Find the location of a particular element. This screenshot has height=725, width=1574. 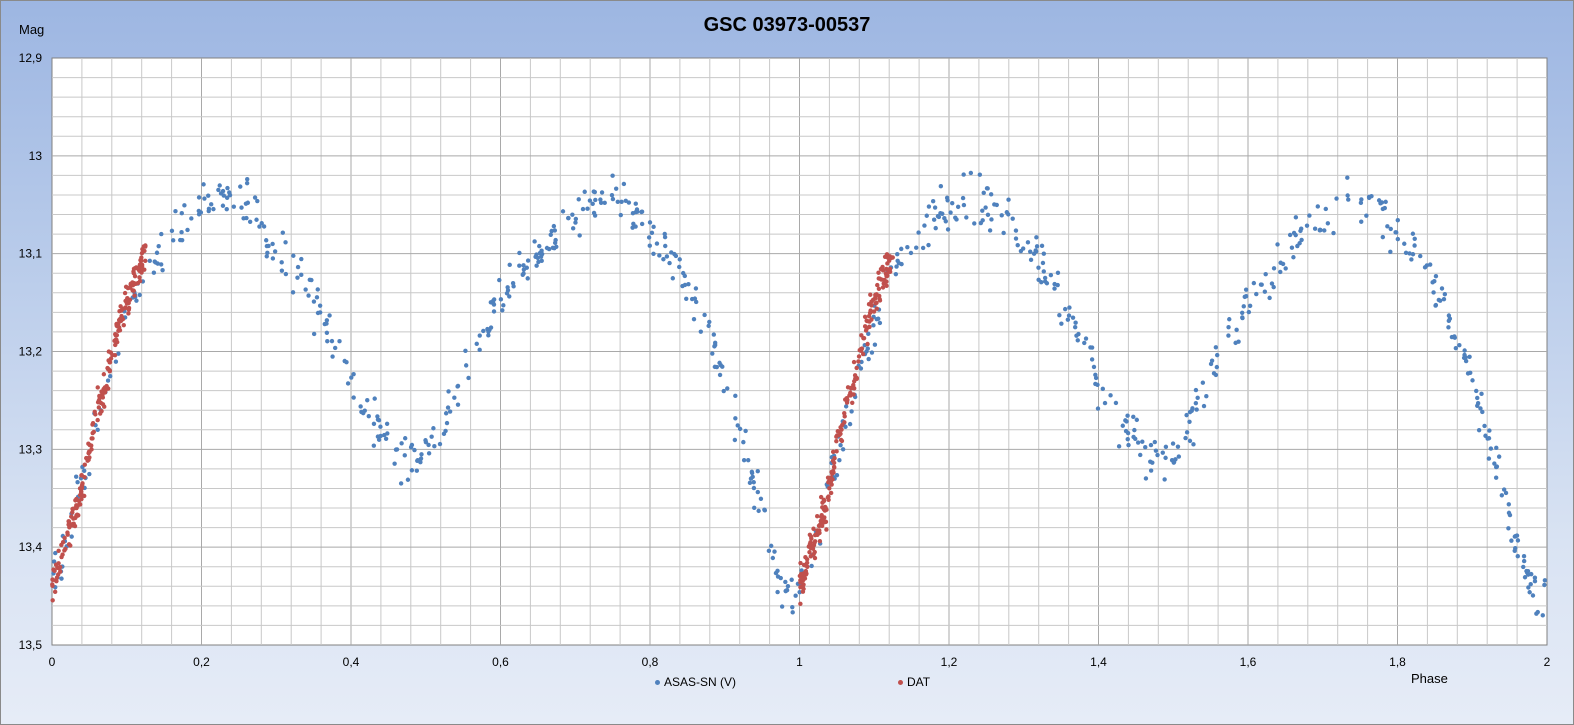

x-tick-label: 1,2 is located at coordinates (949, 662).